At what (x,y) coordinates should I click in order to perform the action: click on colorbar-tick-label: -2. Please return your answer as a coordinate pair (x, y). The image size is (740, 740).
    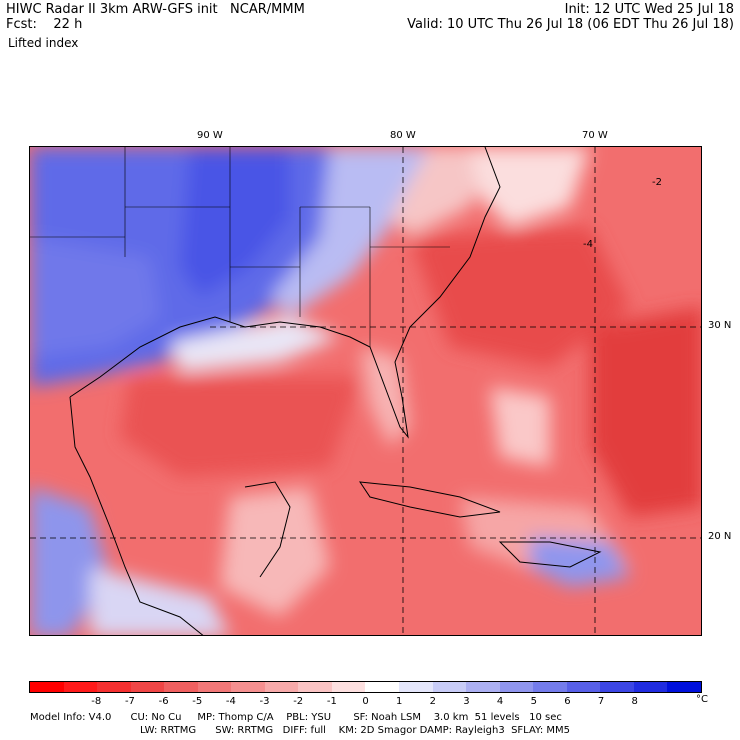
    Looking at the image, I should click on (298, 701).